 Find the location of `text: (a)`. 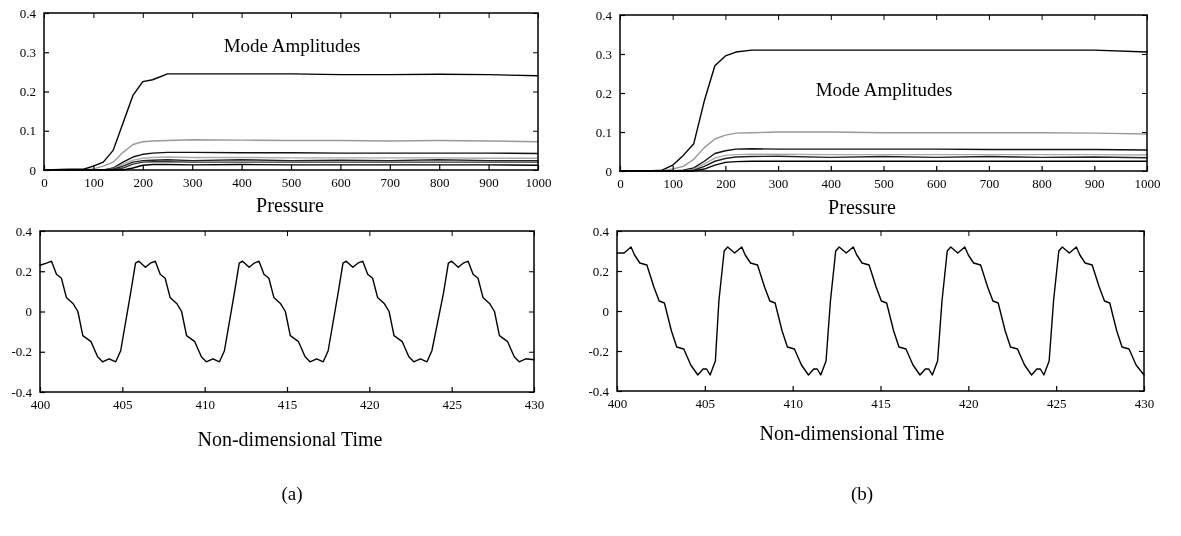

text: (a) is located at coordinates (292, 494).